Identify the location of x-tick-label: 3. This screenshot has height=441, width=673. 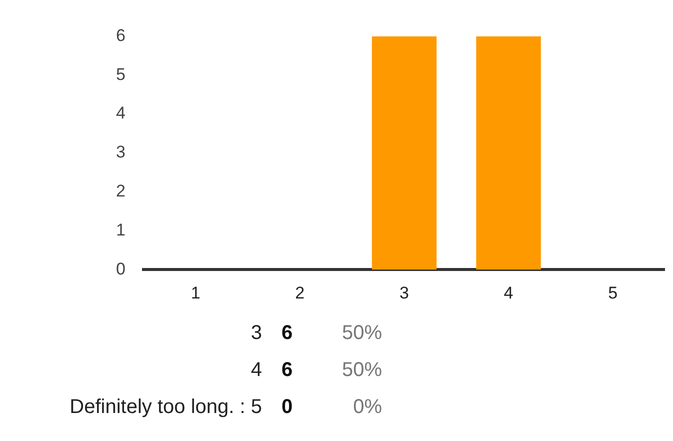
(404, 292).